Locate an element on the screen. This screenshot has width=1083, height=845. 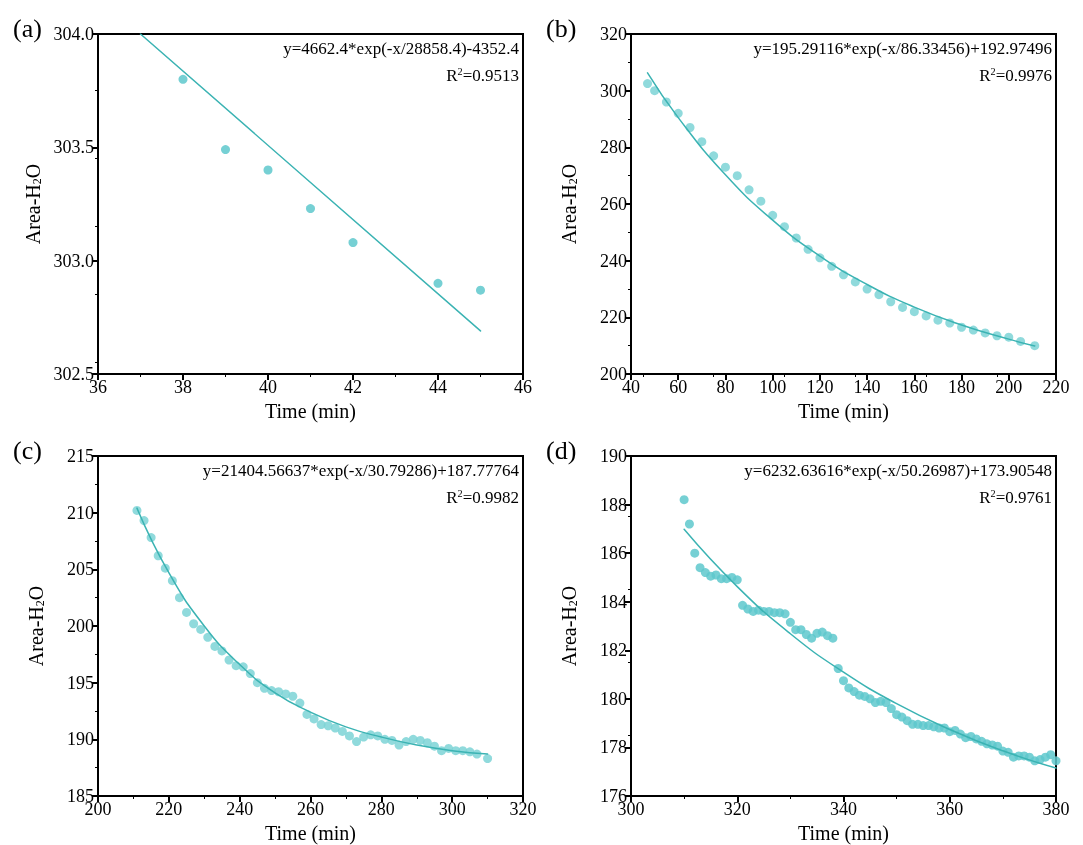
y-tick-label: 188 is located at coordinates (613, 504).